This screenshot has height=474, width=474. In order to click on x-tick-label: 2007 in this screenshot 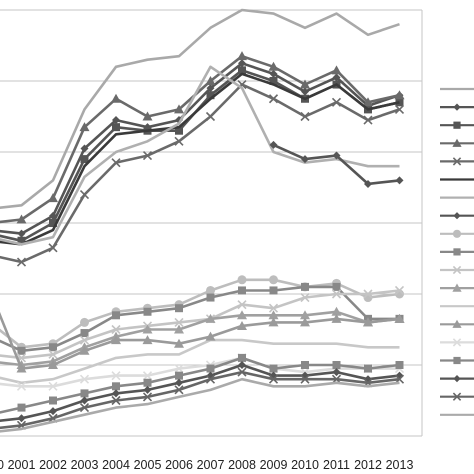, I will do `click(211, 465)`.